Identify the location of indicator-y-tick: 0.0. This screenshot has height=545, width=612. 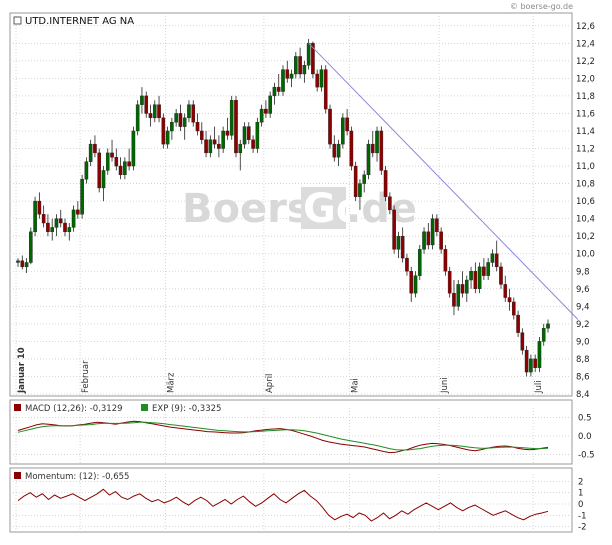
(585, 437).